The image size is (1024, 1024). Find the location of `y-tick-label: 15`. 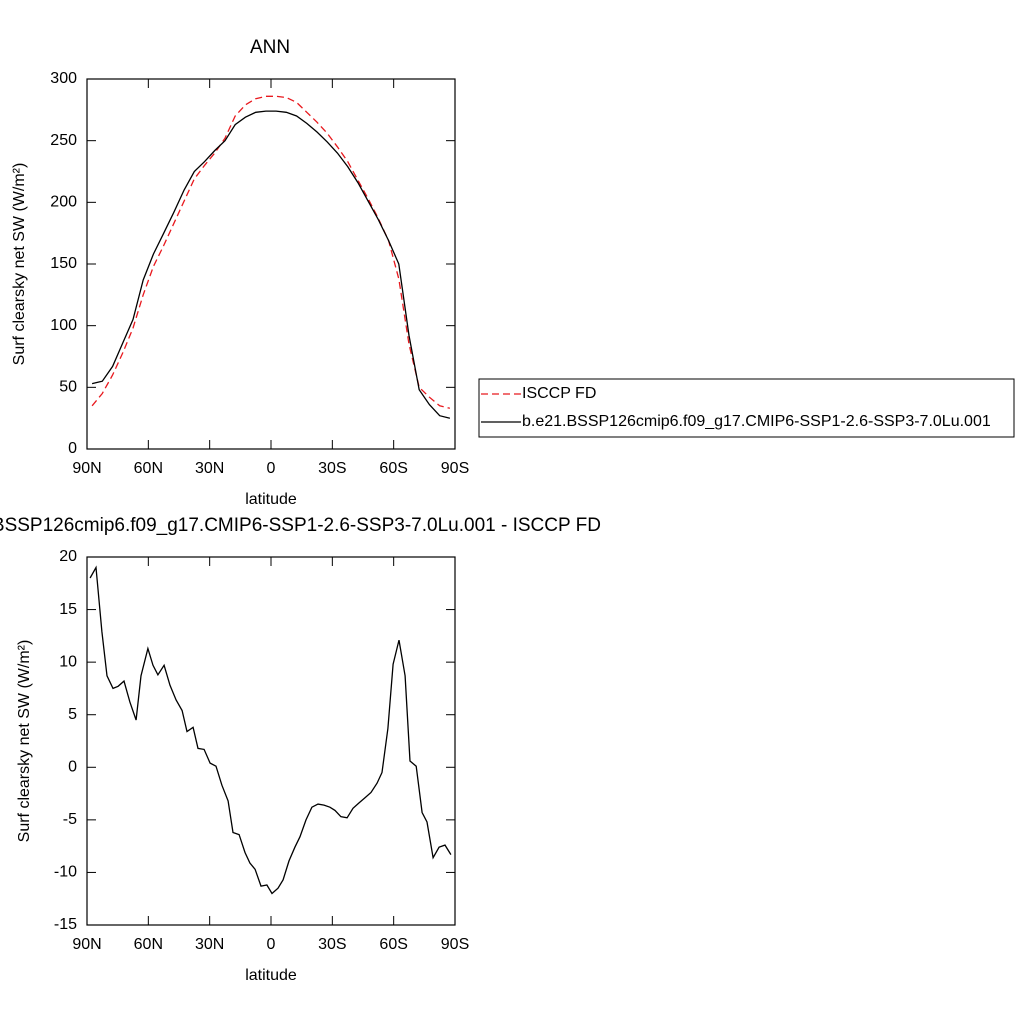

y-tick-label: 15 is located at coordinates (68, 609).